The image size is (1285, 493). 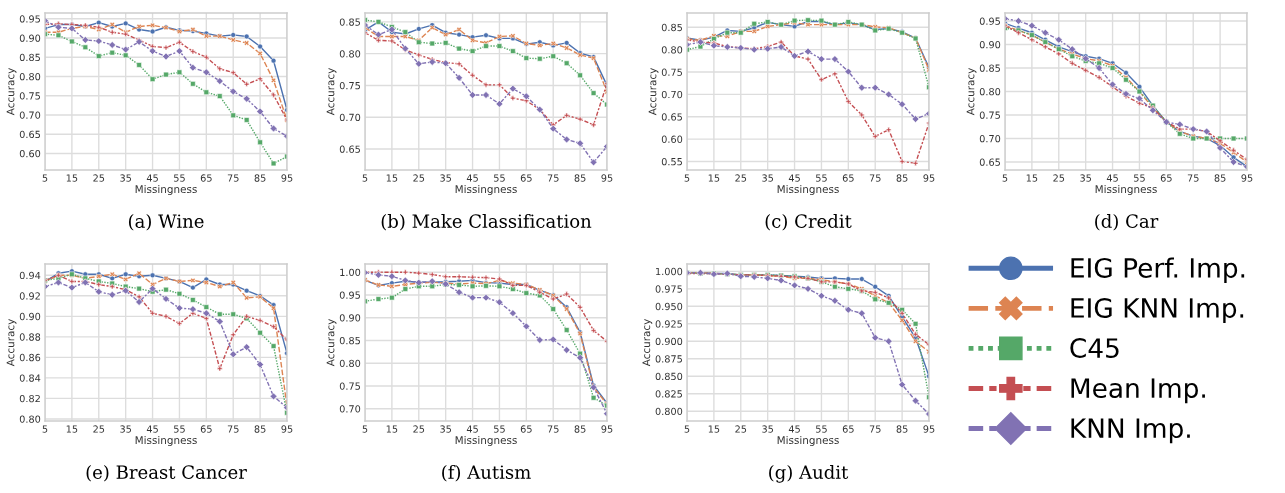 What do you see at coordinates (1127, 222) in the screenshot?
I see `text: (d) Car` at bounding box center [1127, 222].